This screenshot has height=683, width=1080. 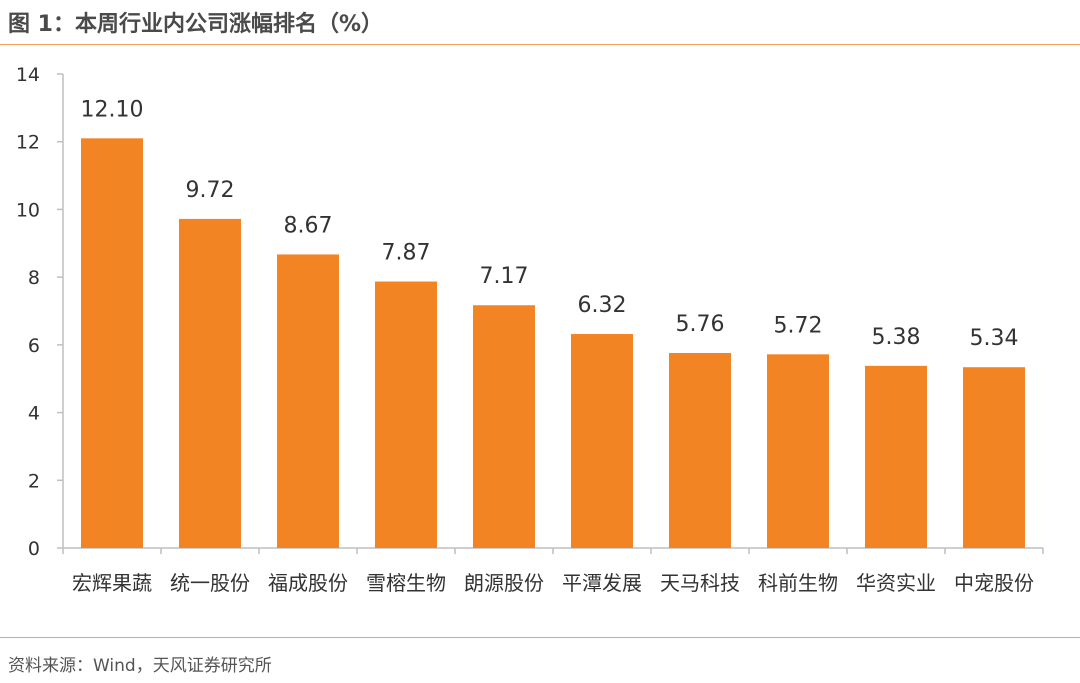 What do you see at coordinates (700, 324) in the screenshot?
I see `bar-value-label: 5.76` at bounding box center [700, 324].